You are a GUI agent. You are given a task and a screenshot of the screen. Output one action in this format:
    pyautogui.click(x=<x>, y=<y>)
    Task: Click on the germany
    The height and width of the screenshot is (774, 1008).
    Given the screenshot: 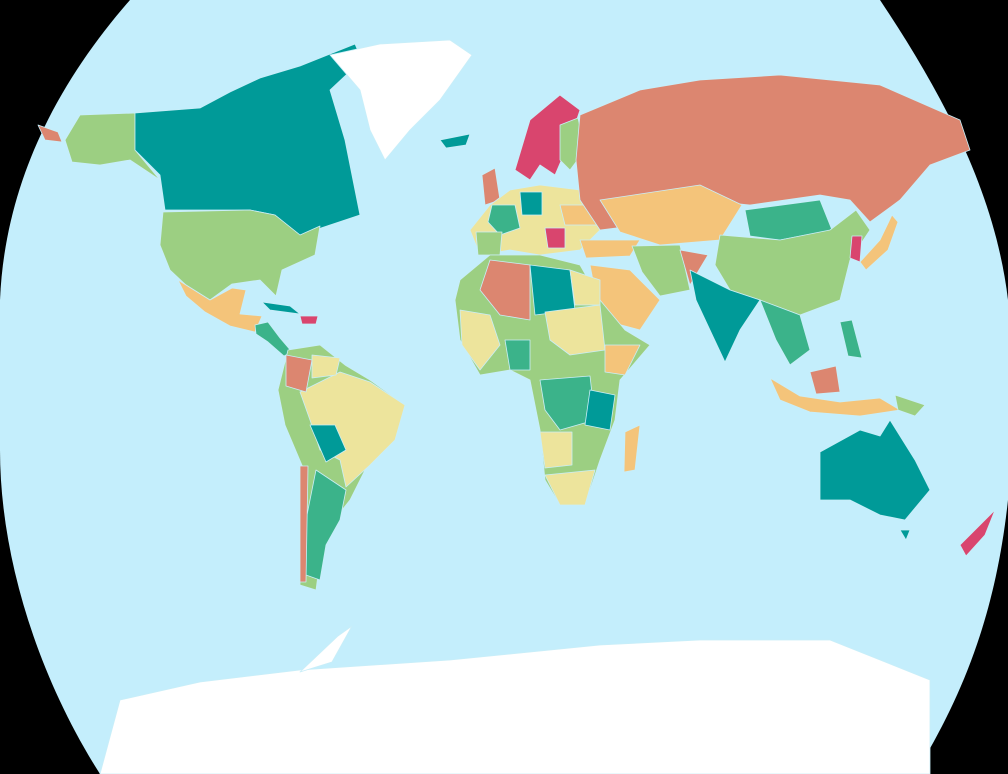 What is the action you would take?
    pyautogui.click(x=531, y=203)
    